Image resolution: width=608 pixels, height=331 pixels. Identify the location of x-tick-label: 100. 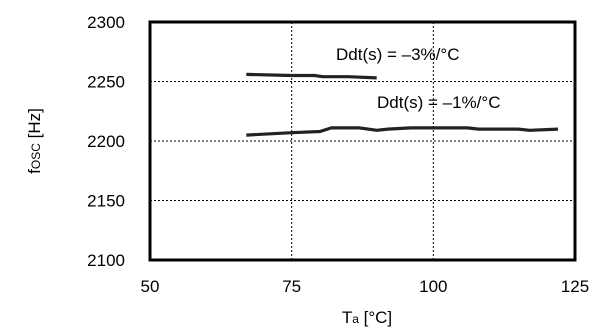
(433, 286).